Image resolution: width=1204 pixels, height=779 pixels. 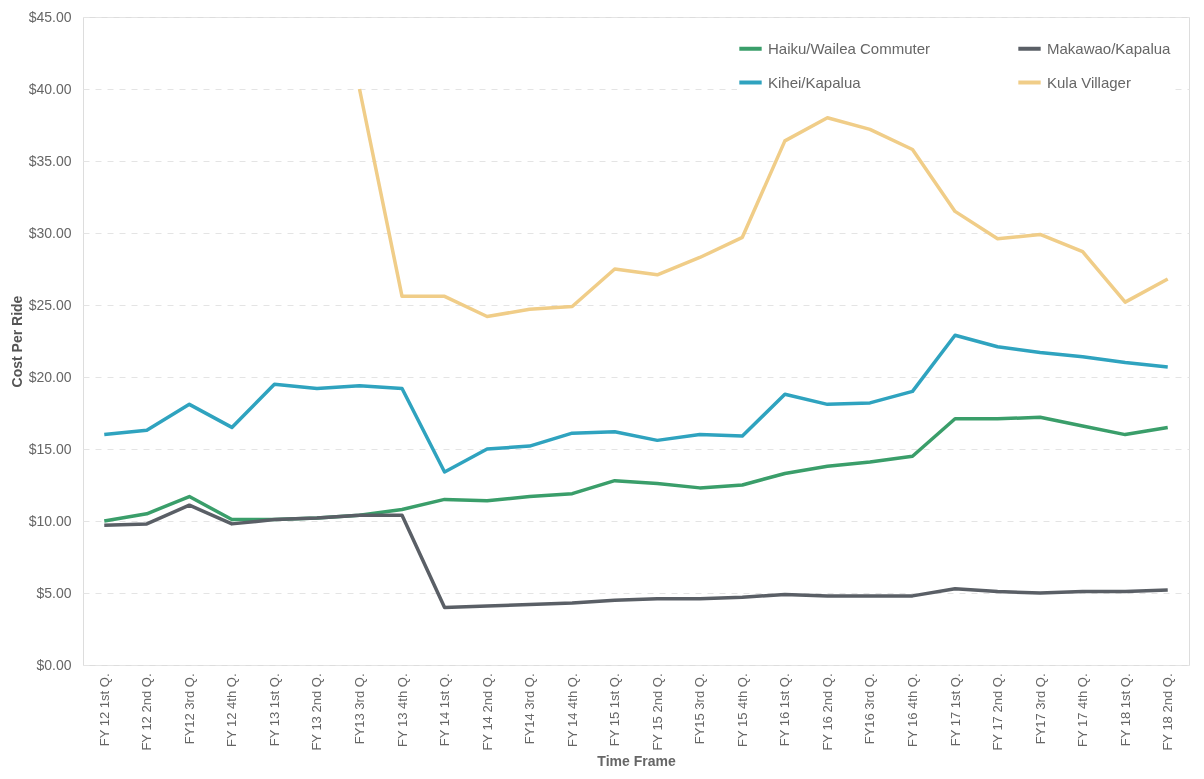 What do you see at coordinates (1109, 48) in the screenshot?
I see `legend-label: Makawao/Kapalua` at bounding box center [1109, 48].